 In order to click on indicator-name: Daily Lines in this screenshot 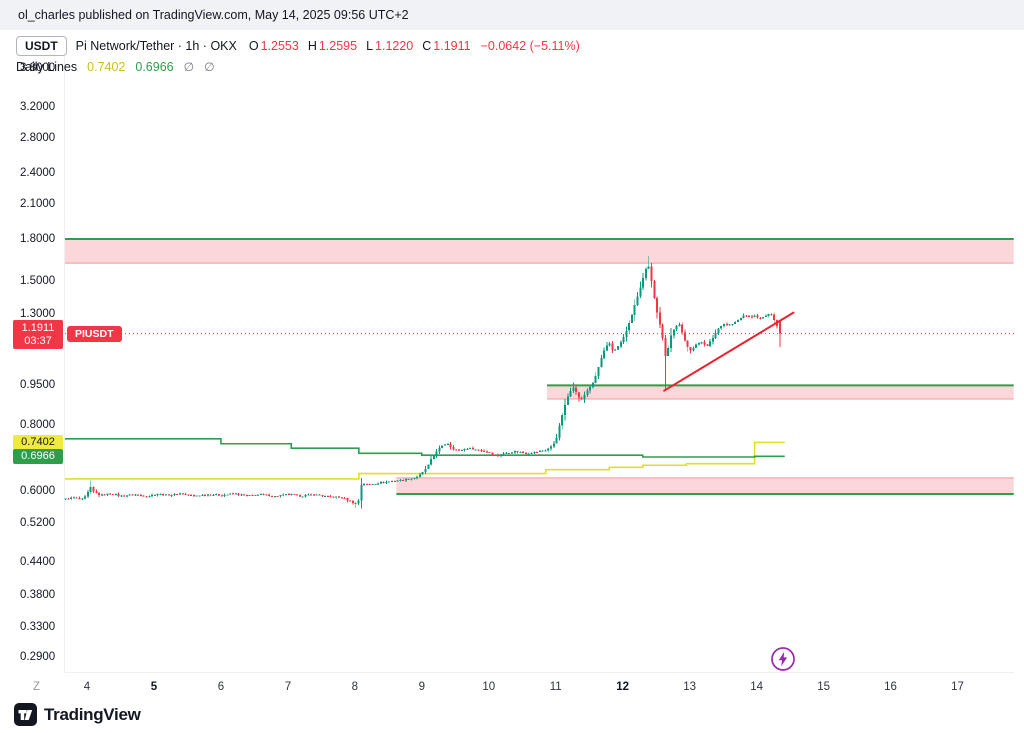, I will do `click(47, 67)`.